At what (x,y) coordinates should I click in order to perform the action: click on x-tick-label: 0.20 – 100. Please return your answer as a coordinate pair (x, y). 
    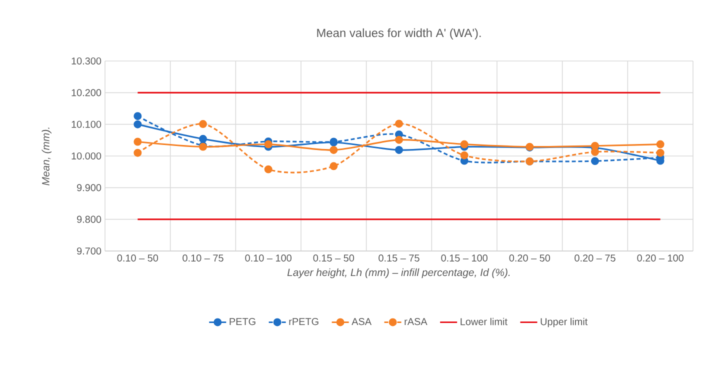
    Looking at the image, I should click on (660, 258).